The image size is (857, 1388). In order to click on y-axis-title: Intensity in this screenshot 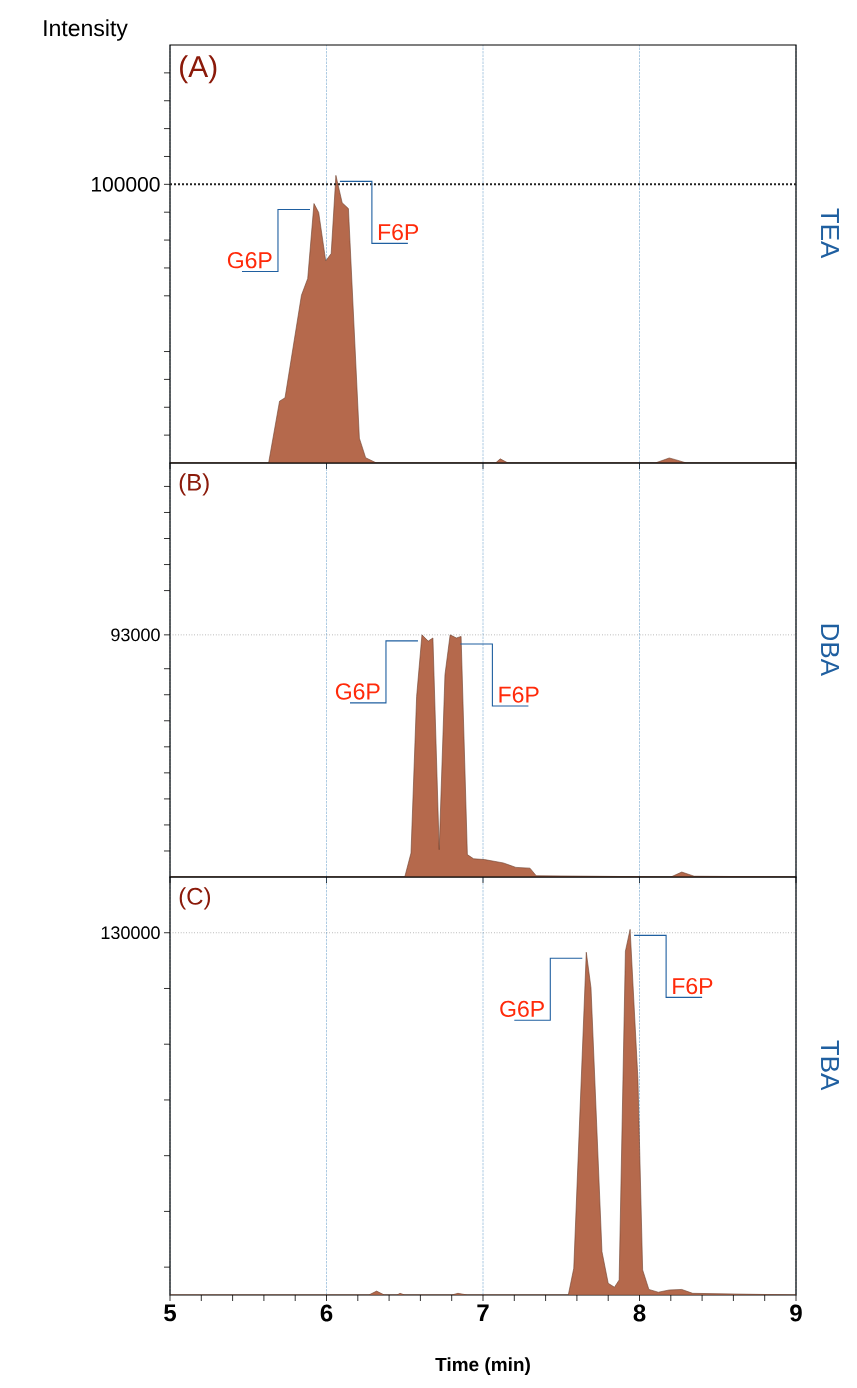, I will do `click(86, 30)`.